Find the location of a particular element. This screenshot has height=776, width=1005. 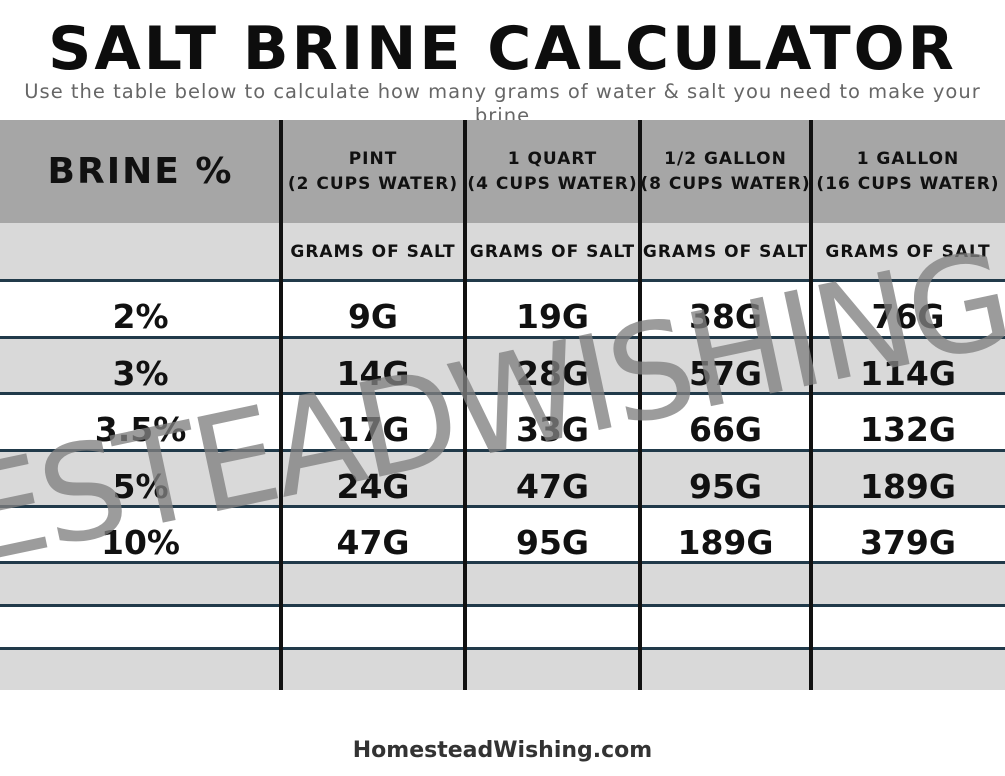

brine-percent-cell: 3% is located at coordinates (140, 373).